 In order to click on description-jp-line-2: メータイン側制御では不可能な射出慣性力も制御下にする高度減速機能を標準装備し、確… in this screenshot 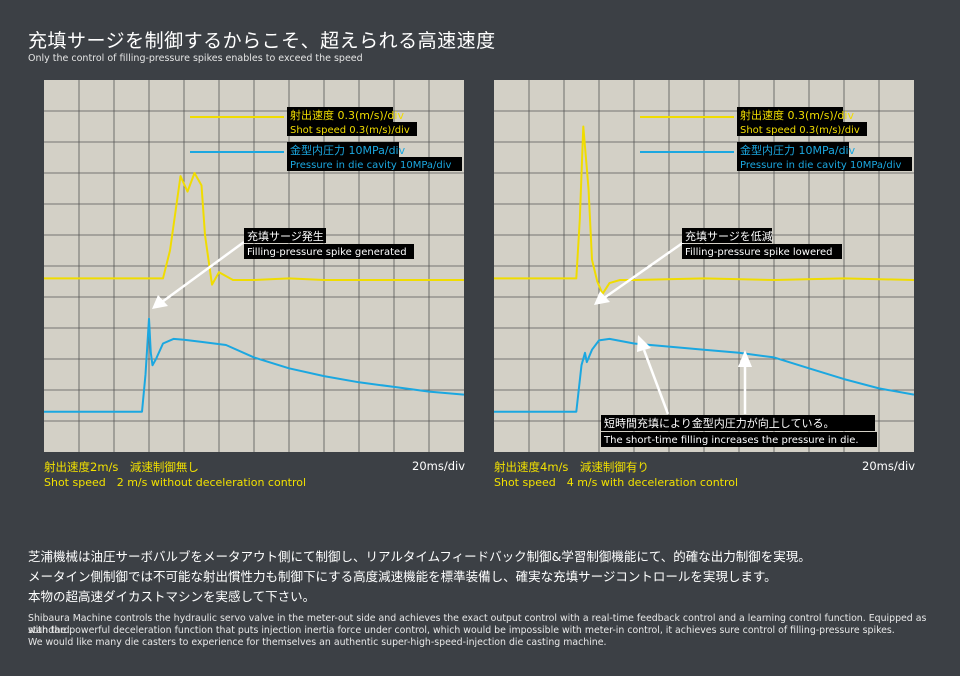, I will do `click(402, 576)`.